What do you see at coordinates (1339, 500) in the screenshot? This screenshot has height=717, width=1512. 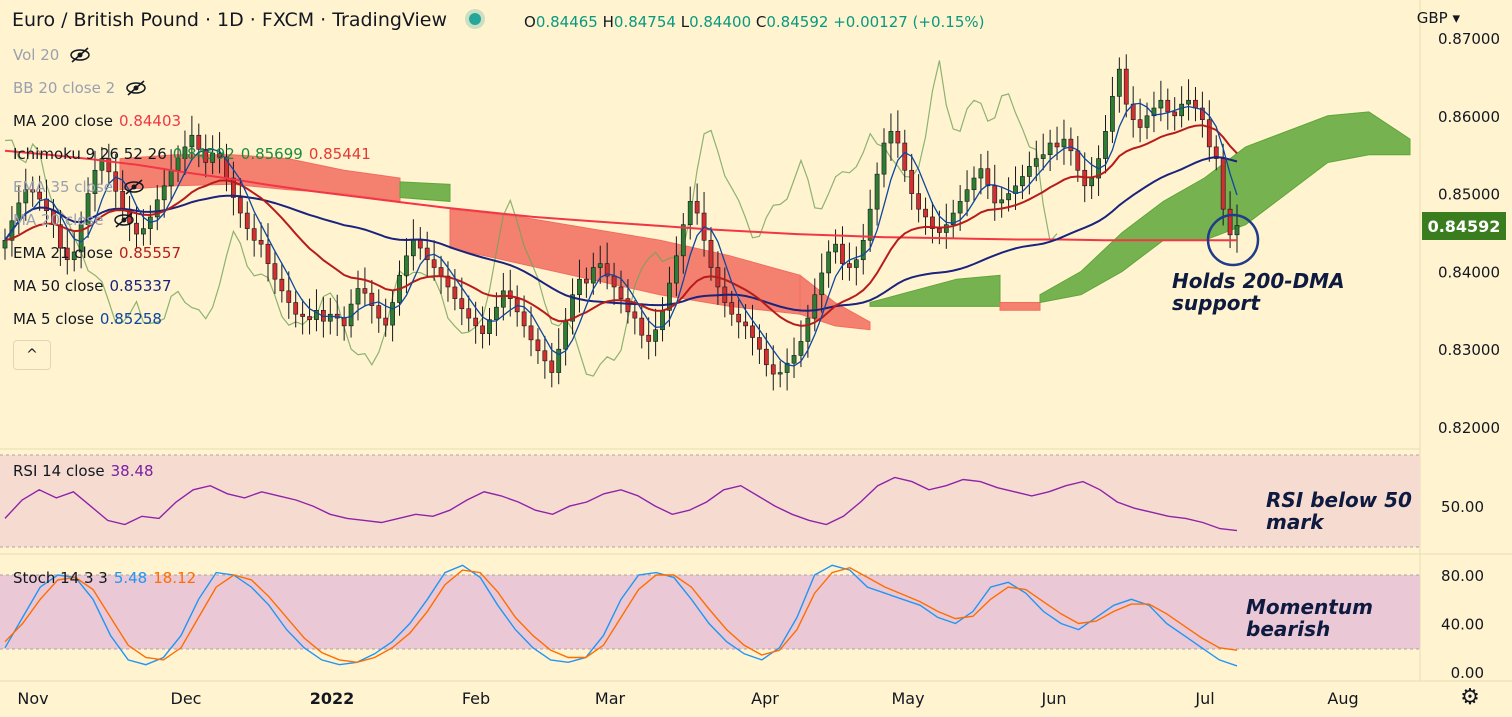 I see `annotation-rsi-line1: RSI below 50` at bounding box center [1339, 500].